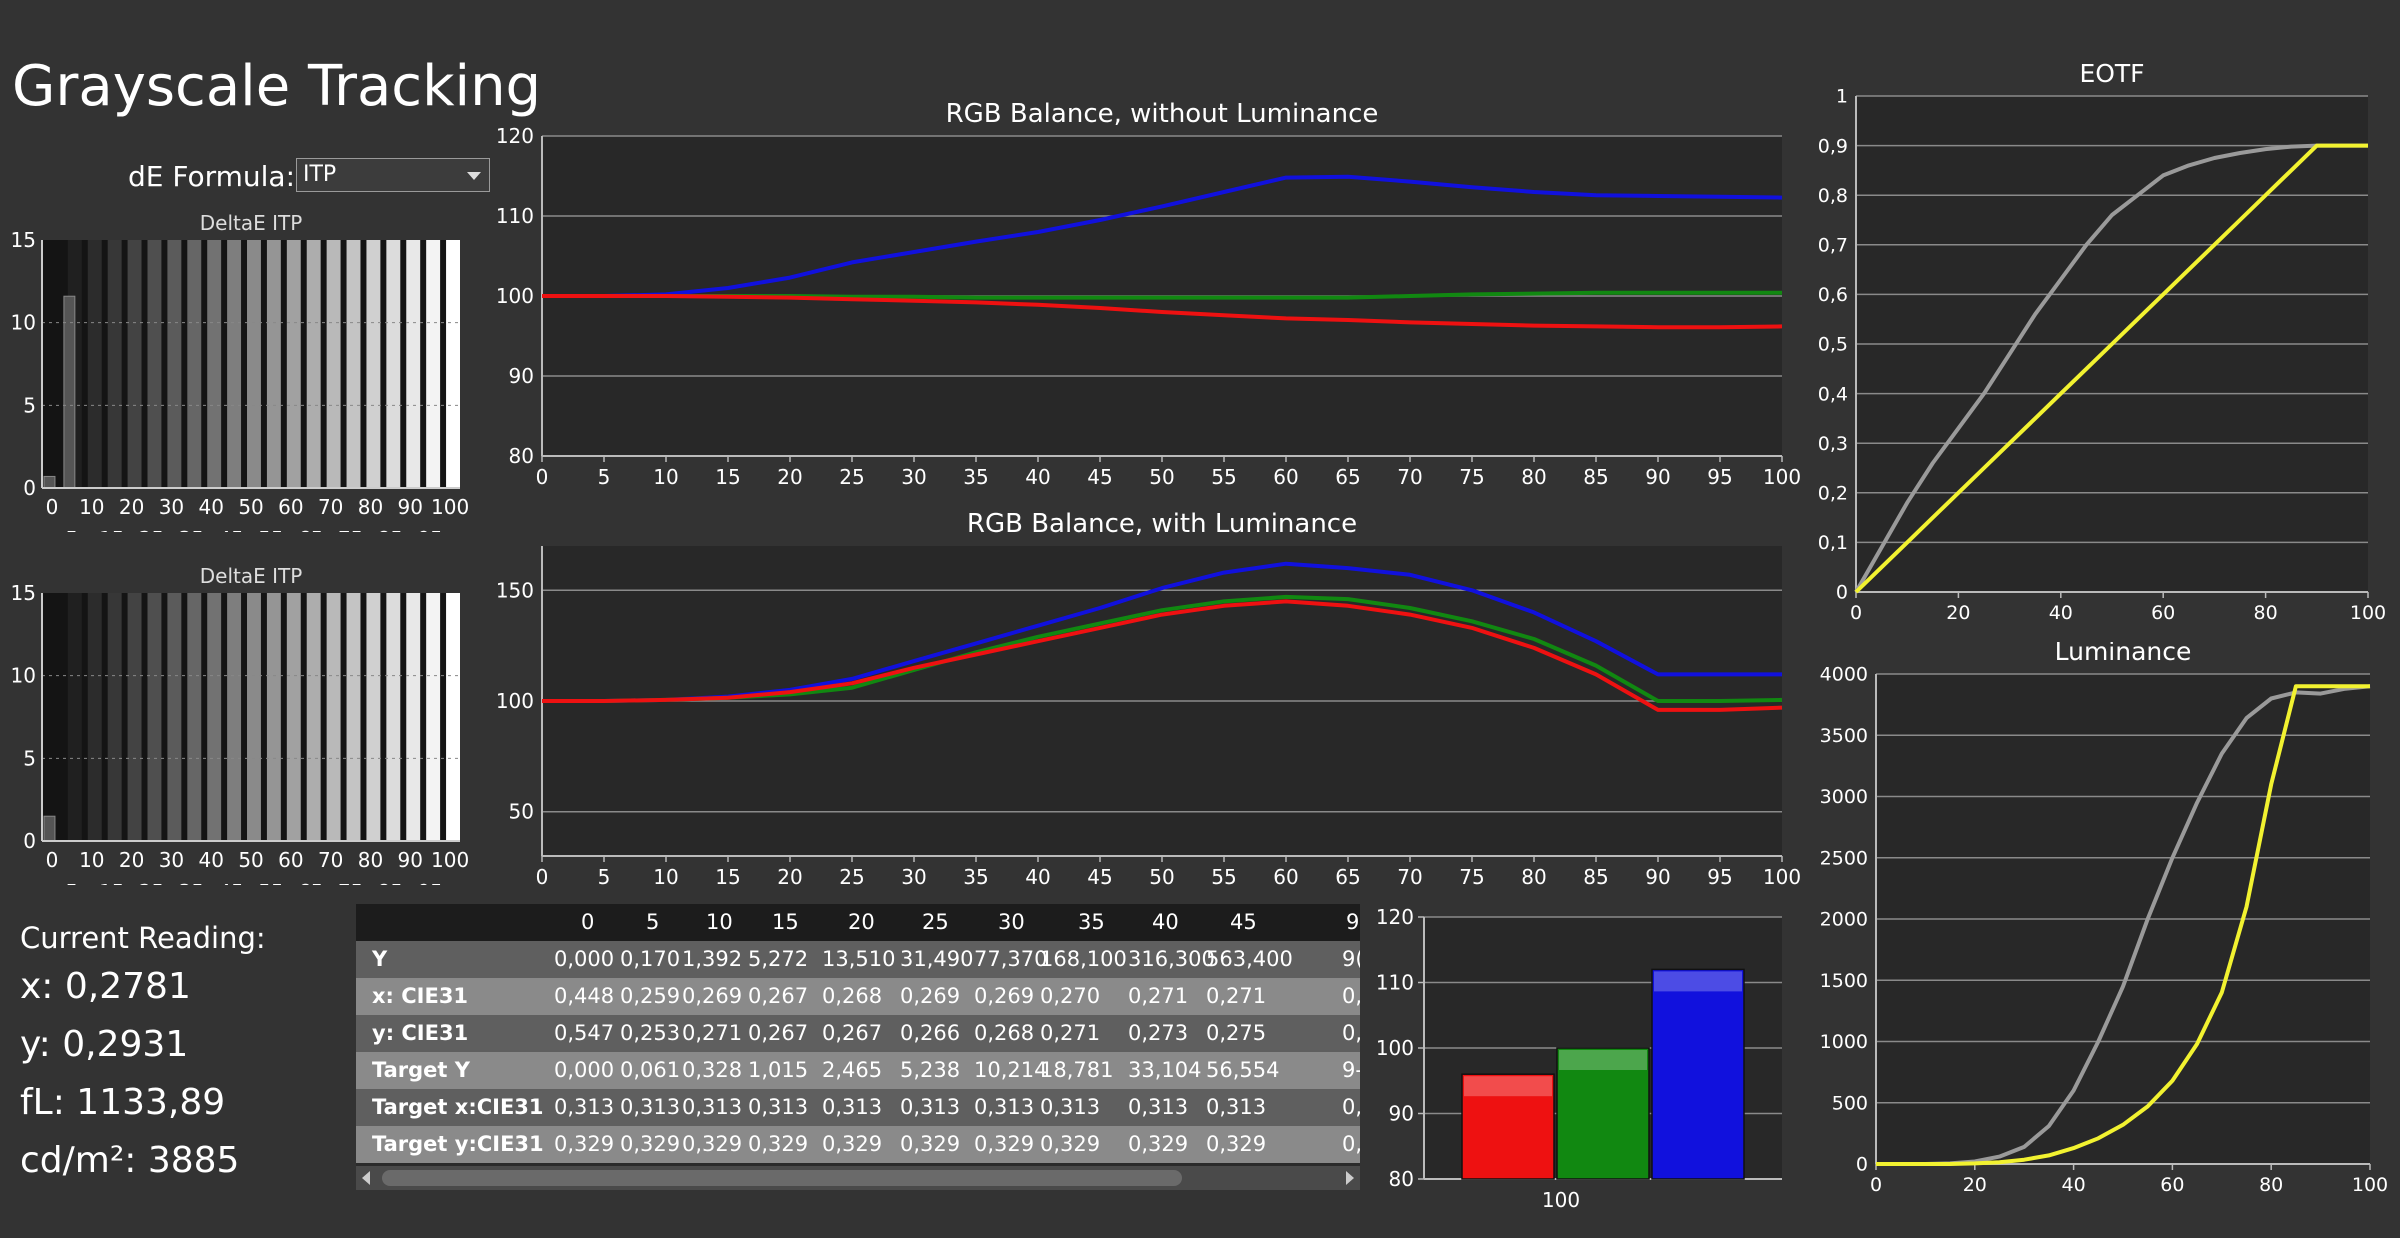 This screenshot has height=1238, width=2400. What do you see at coordinates (29, 841) in the screenshot?
I see `y-tick-label: 0` at bounding box center [29, 841].